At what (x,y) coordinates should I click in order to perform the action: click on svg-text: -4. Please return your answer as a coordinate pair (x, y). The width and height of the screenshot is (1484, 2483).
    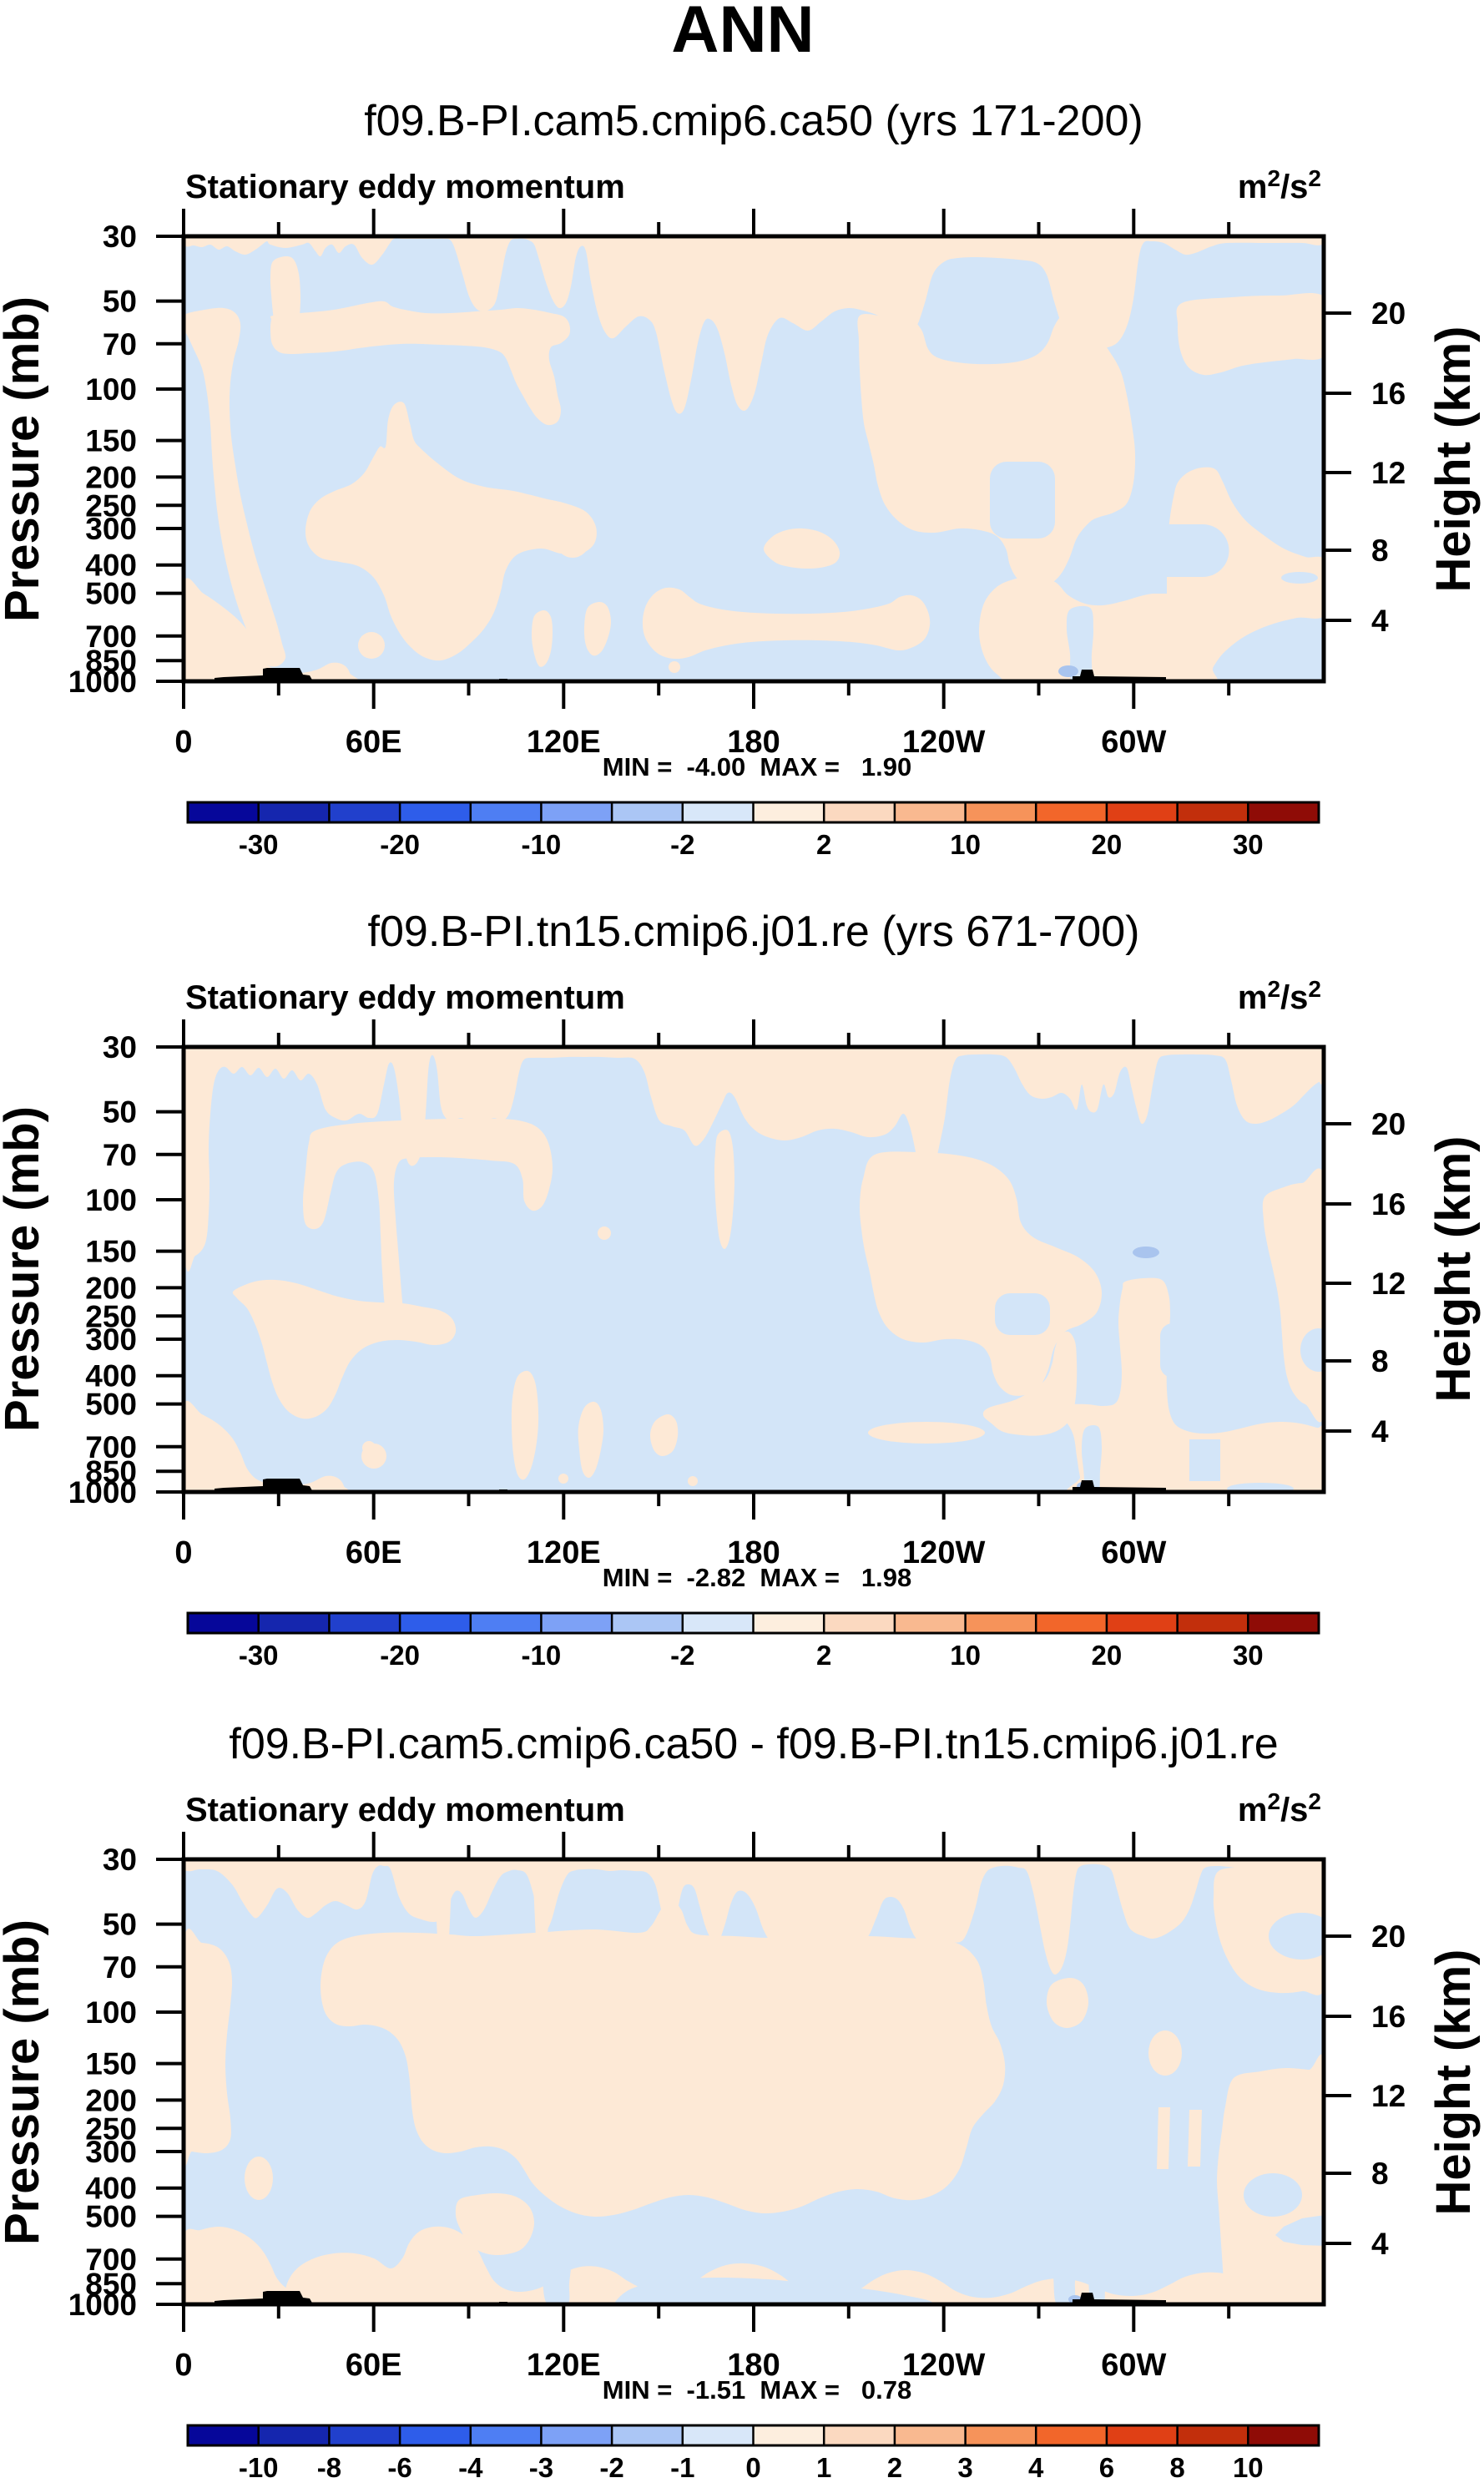
    Looking at the image, I should click on (470, 2467).